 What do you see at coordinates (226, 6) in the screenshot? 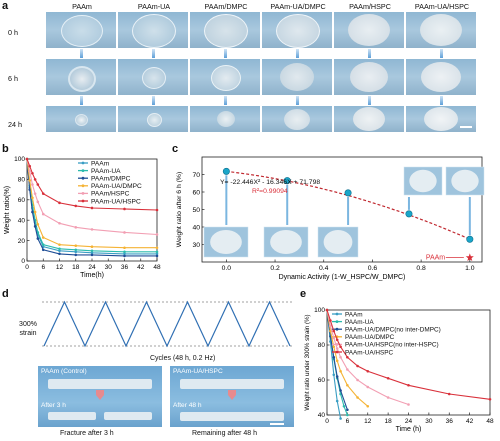
I see `col-title-2: PAAm/DMPC` at bounding box center [226, 6].